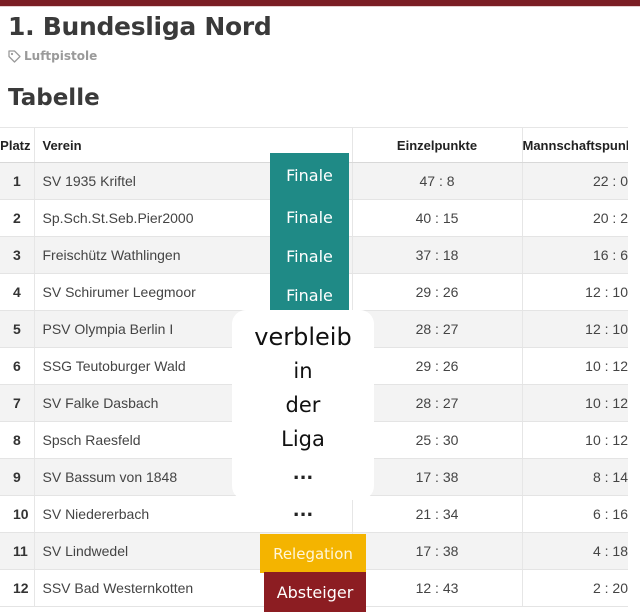 Image resolution: width=640 pixels, height=612 pixels. What do you see at coordinates (54, 98) in the screenshot?
I see `section-heading: Tabelle` at bounding box center [54, 98].